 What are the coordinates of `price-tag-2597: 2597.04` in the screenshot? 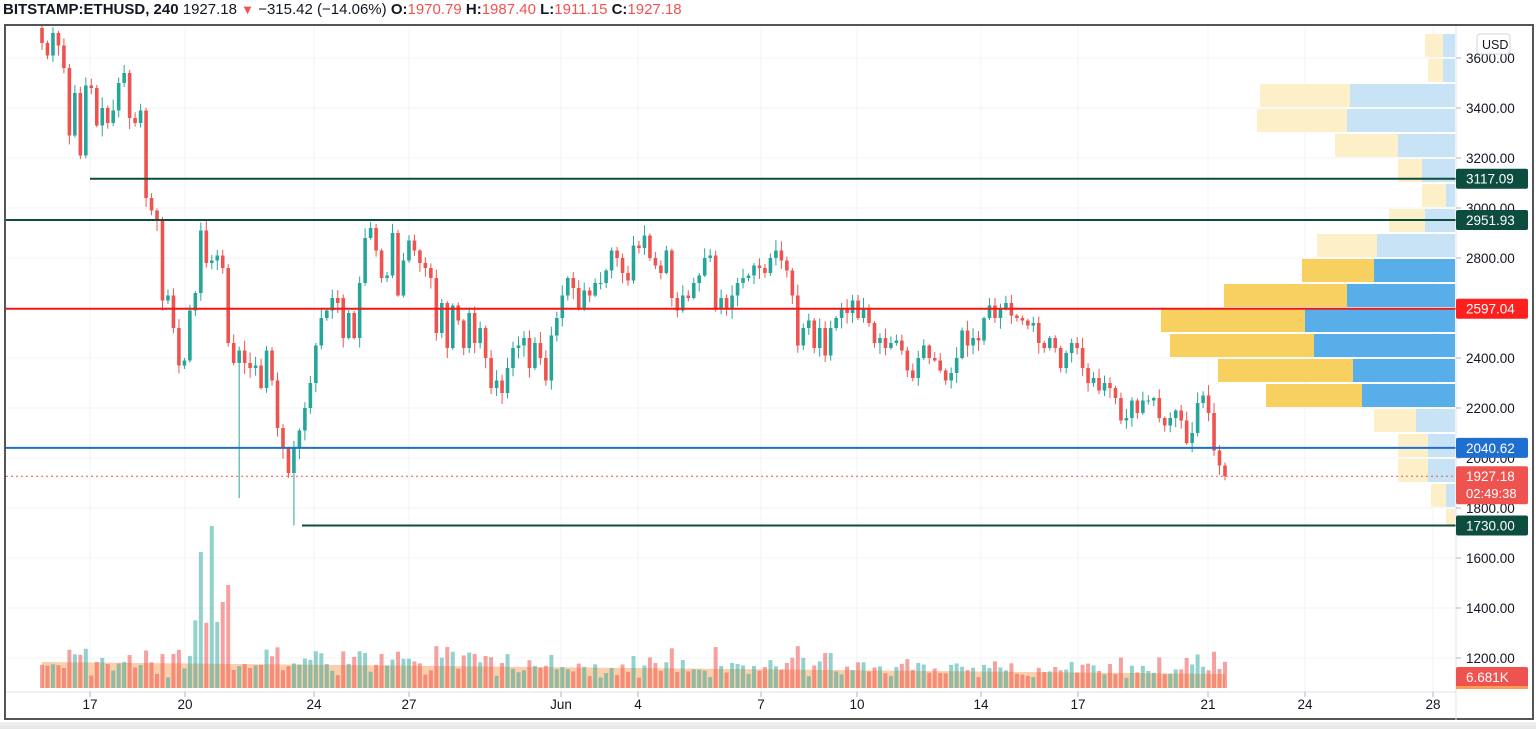 It's located at (1492, 308).